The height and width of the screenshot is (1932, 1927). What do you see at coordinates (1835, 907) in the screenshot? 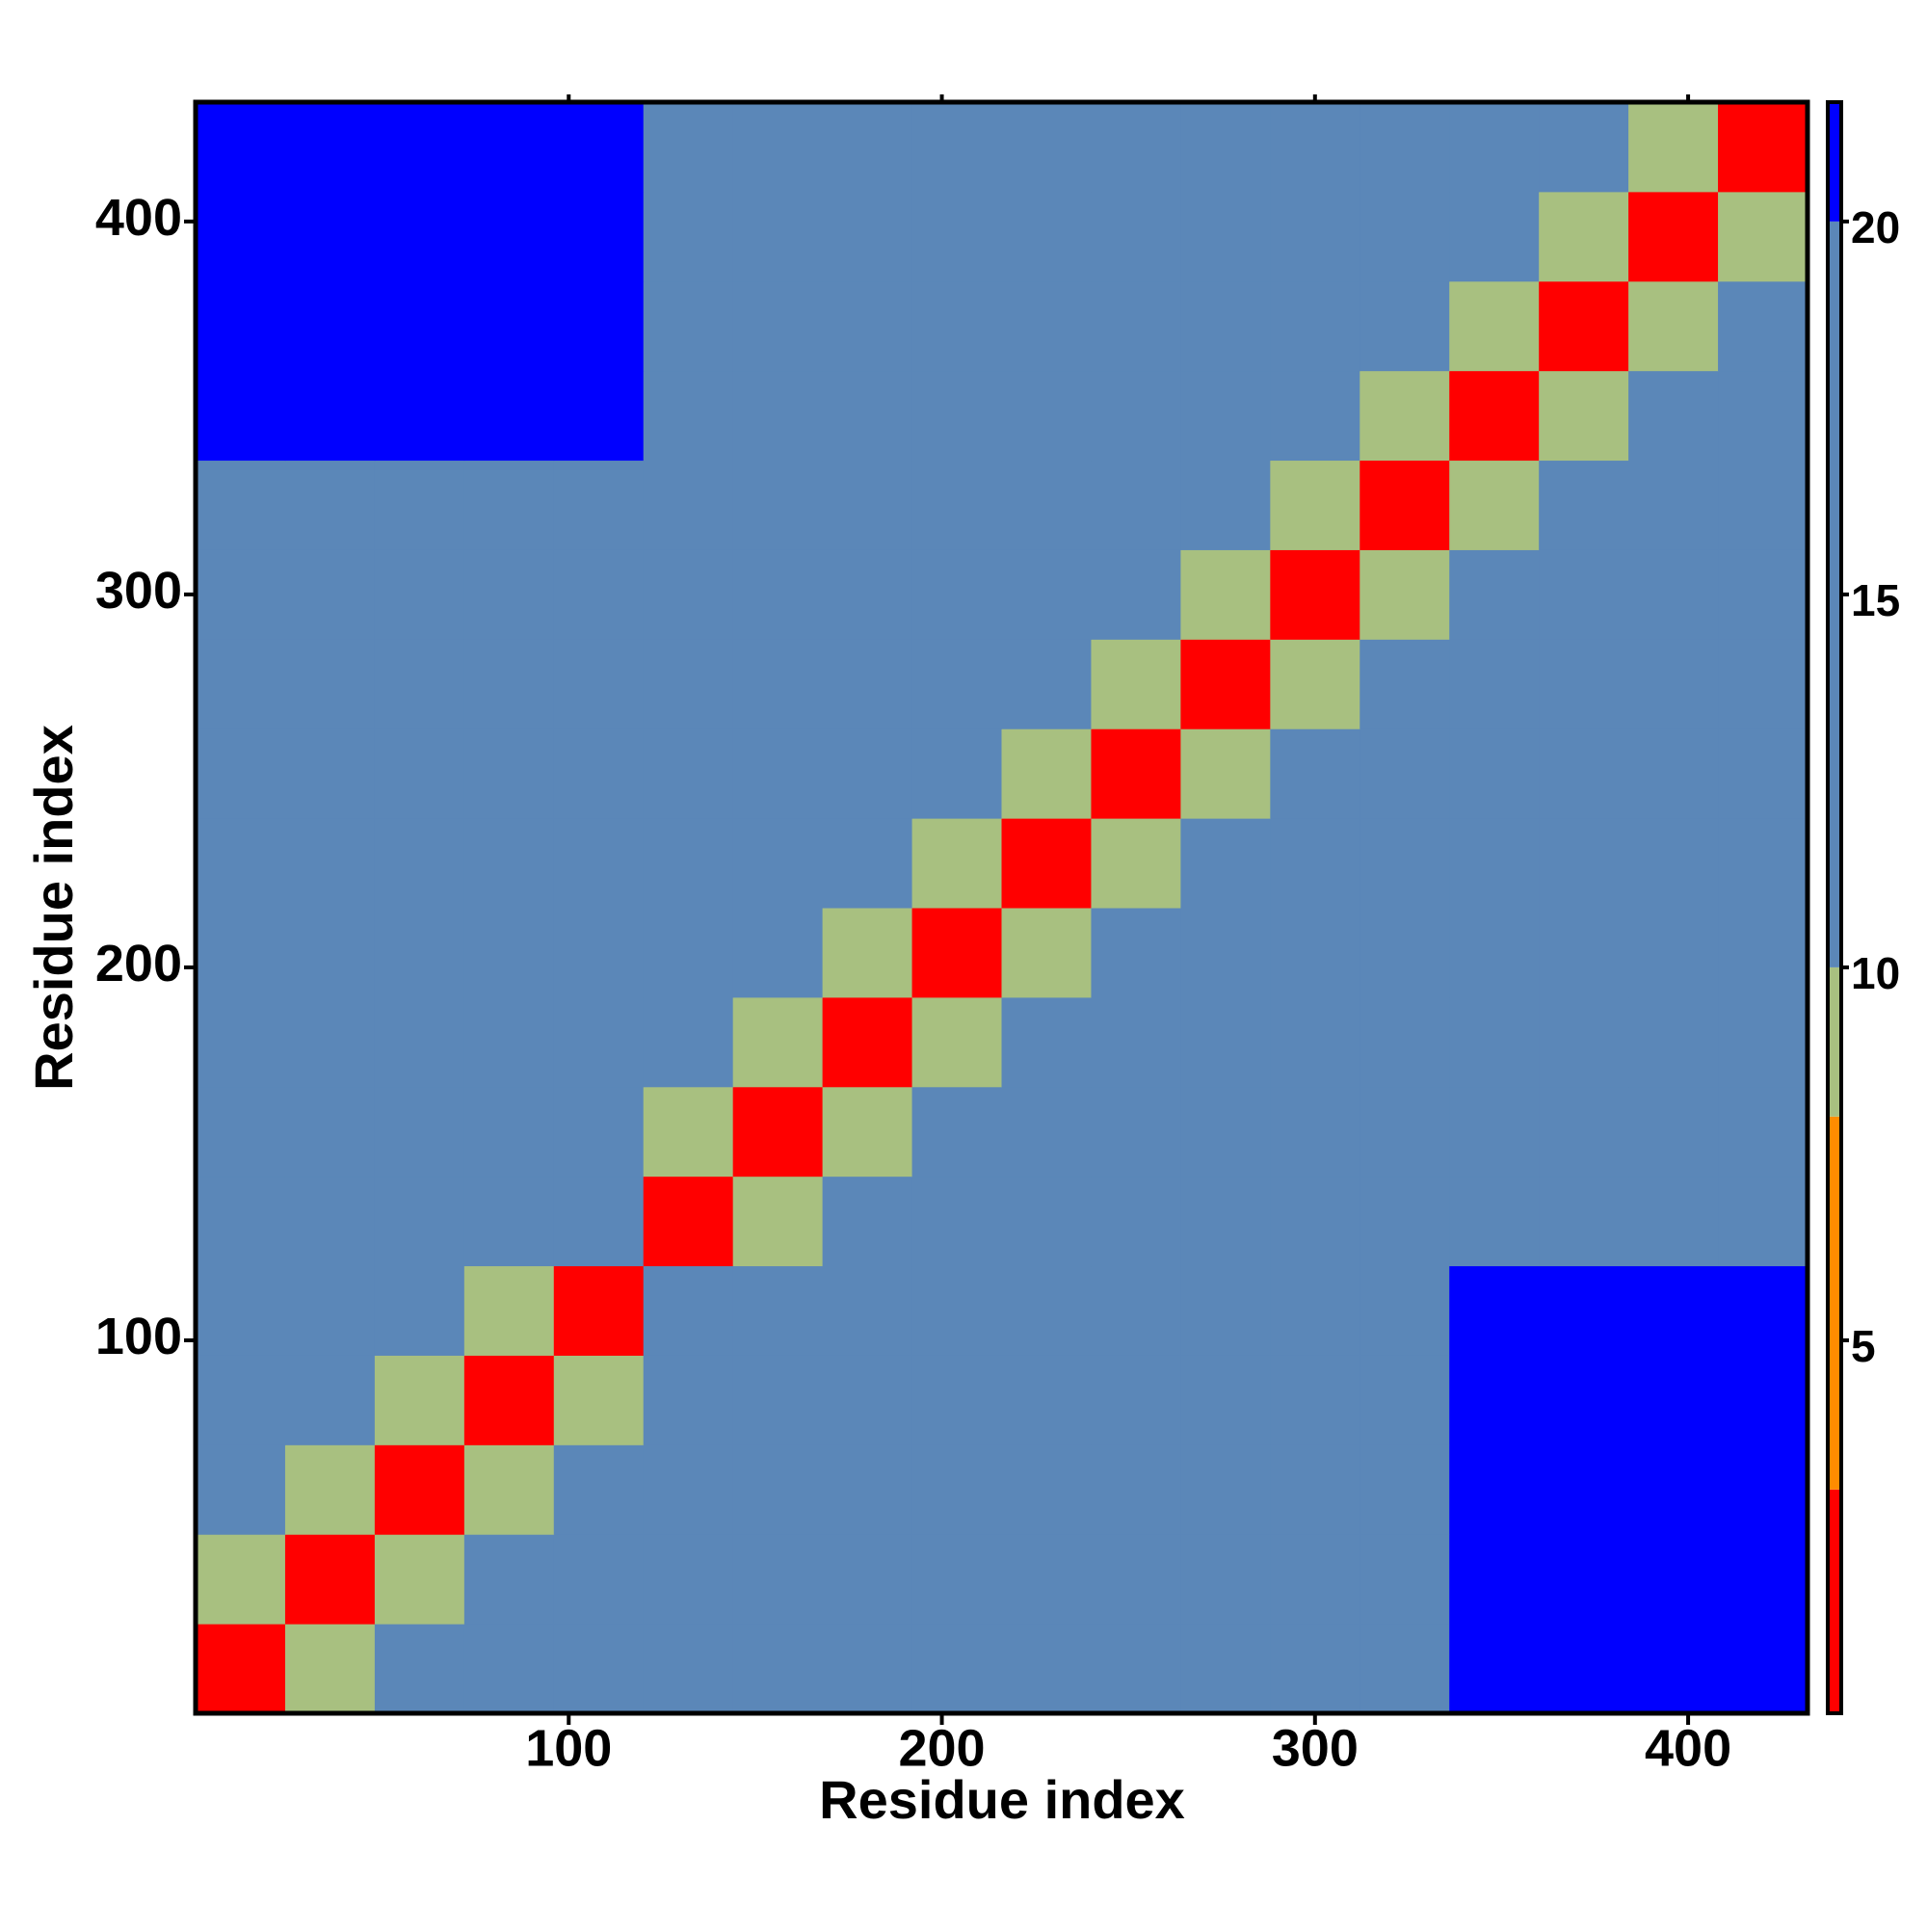
I see `colorbar-frame` at bounding box center [1835, 907].